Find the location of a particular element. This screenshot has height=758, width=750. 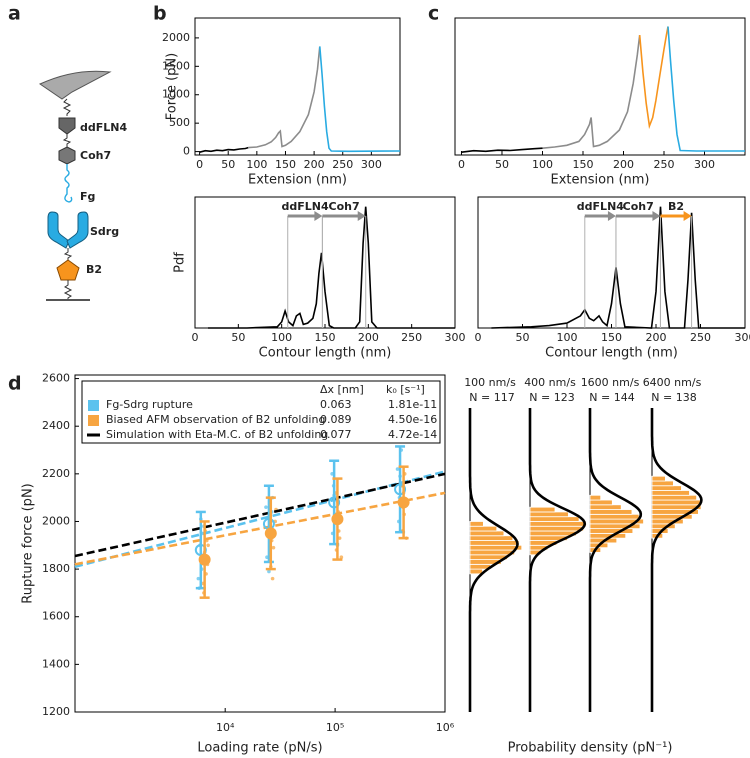

legend-value: 4.72e-14 is located at coordinates (412, 434).